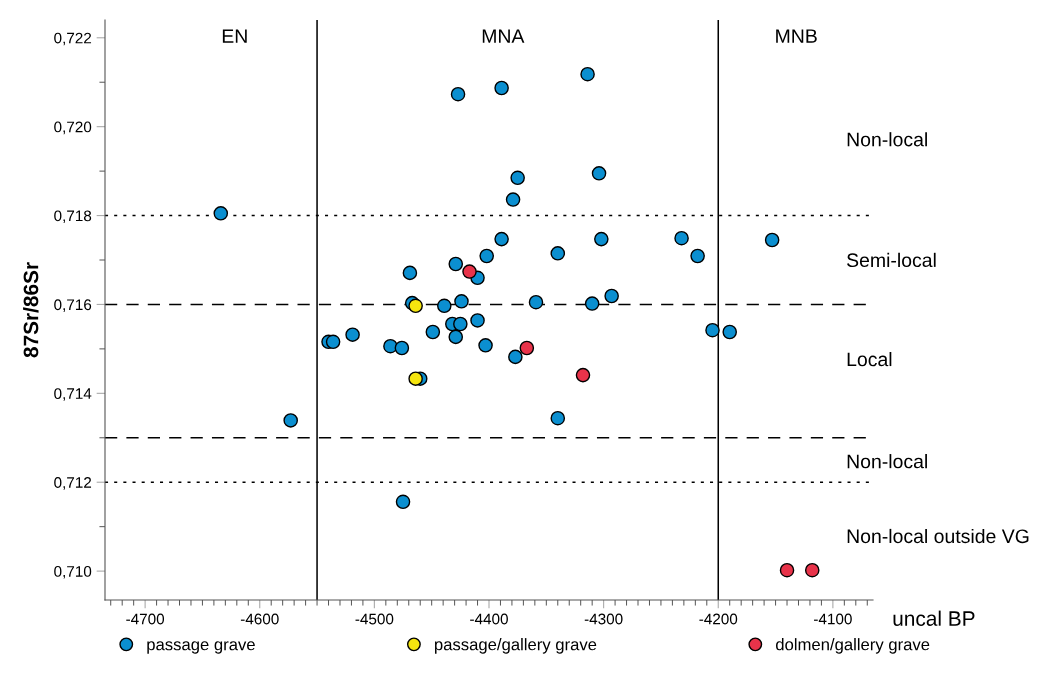 This screenshot has width=1041, height=681. Describe the element at coordinates (73, 572) in the screenshot. I see `y-tick-label: 0,710` at that location.